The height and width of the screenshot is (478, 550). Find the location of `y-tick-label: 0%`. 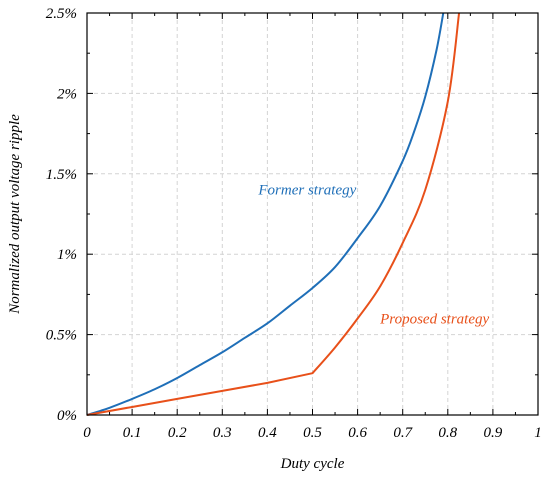

y-tick-label: 0% is located at coordinates (67, 416).